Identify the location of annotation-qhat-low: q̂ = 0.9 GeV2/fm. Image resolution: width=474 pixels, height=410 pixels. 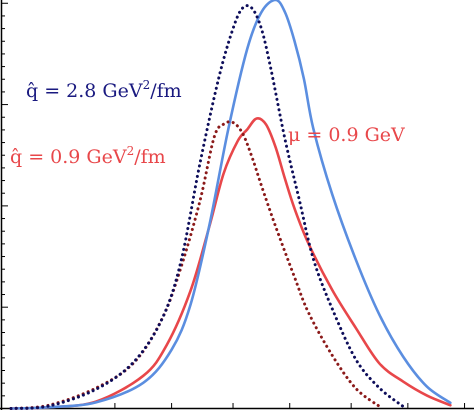
(88, 156).